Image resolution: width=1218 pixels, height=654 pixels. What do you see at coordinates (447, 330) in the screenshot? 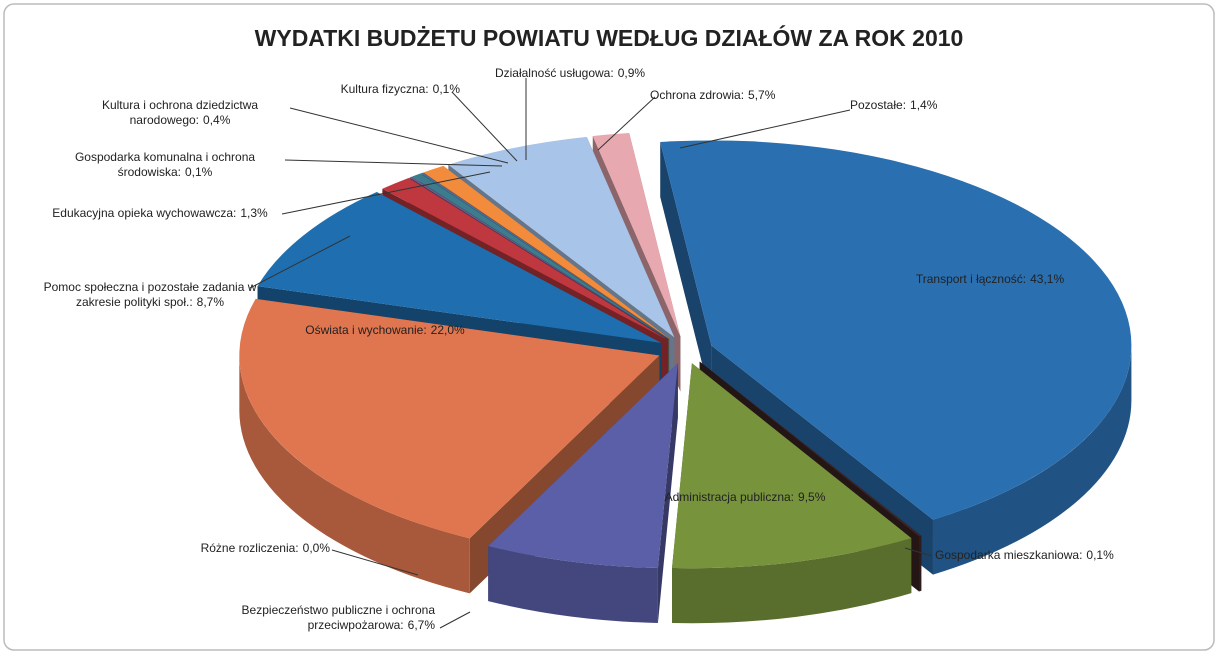
I see `value-label: 22,0%` at bounding box center [447, 330].